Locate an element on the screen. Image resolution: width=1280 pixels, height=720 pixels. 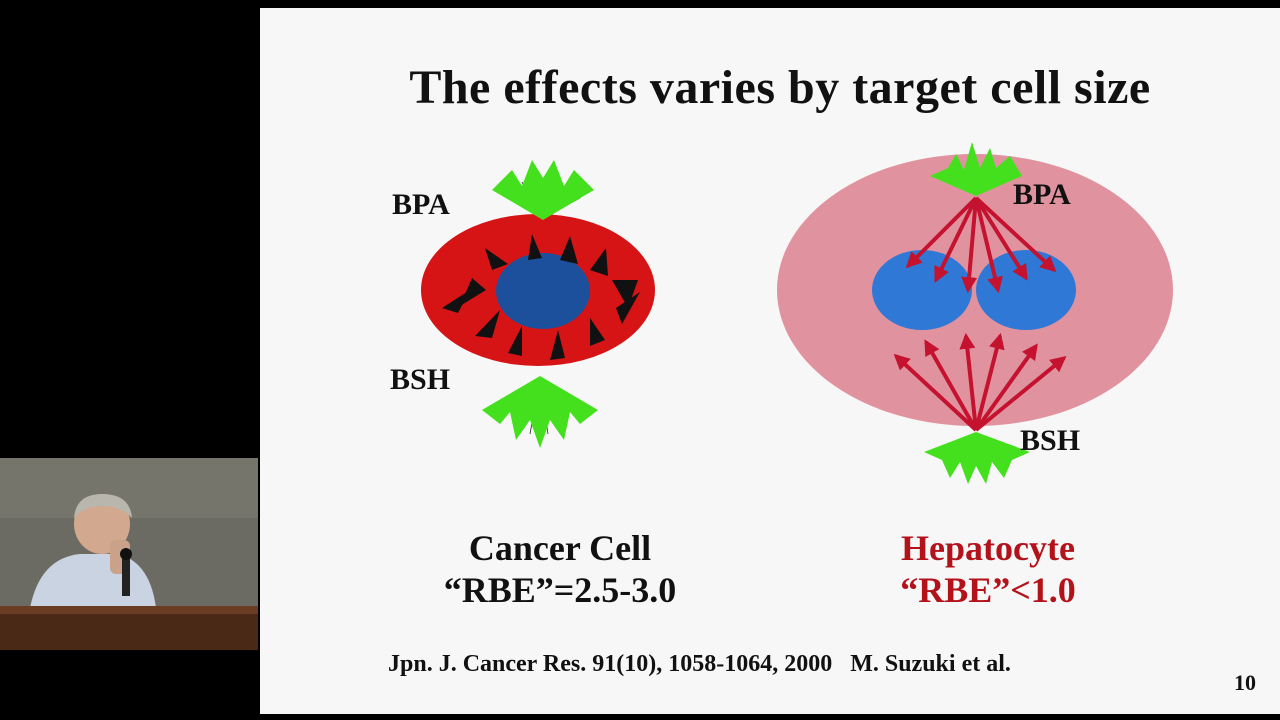
cancer-cell-nucleus is located at coordinates (543, 291).